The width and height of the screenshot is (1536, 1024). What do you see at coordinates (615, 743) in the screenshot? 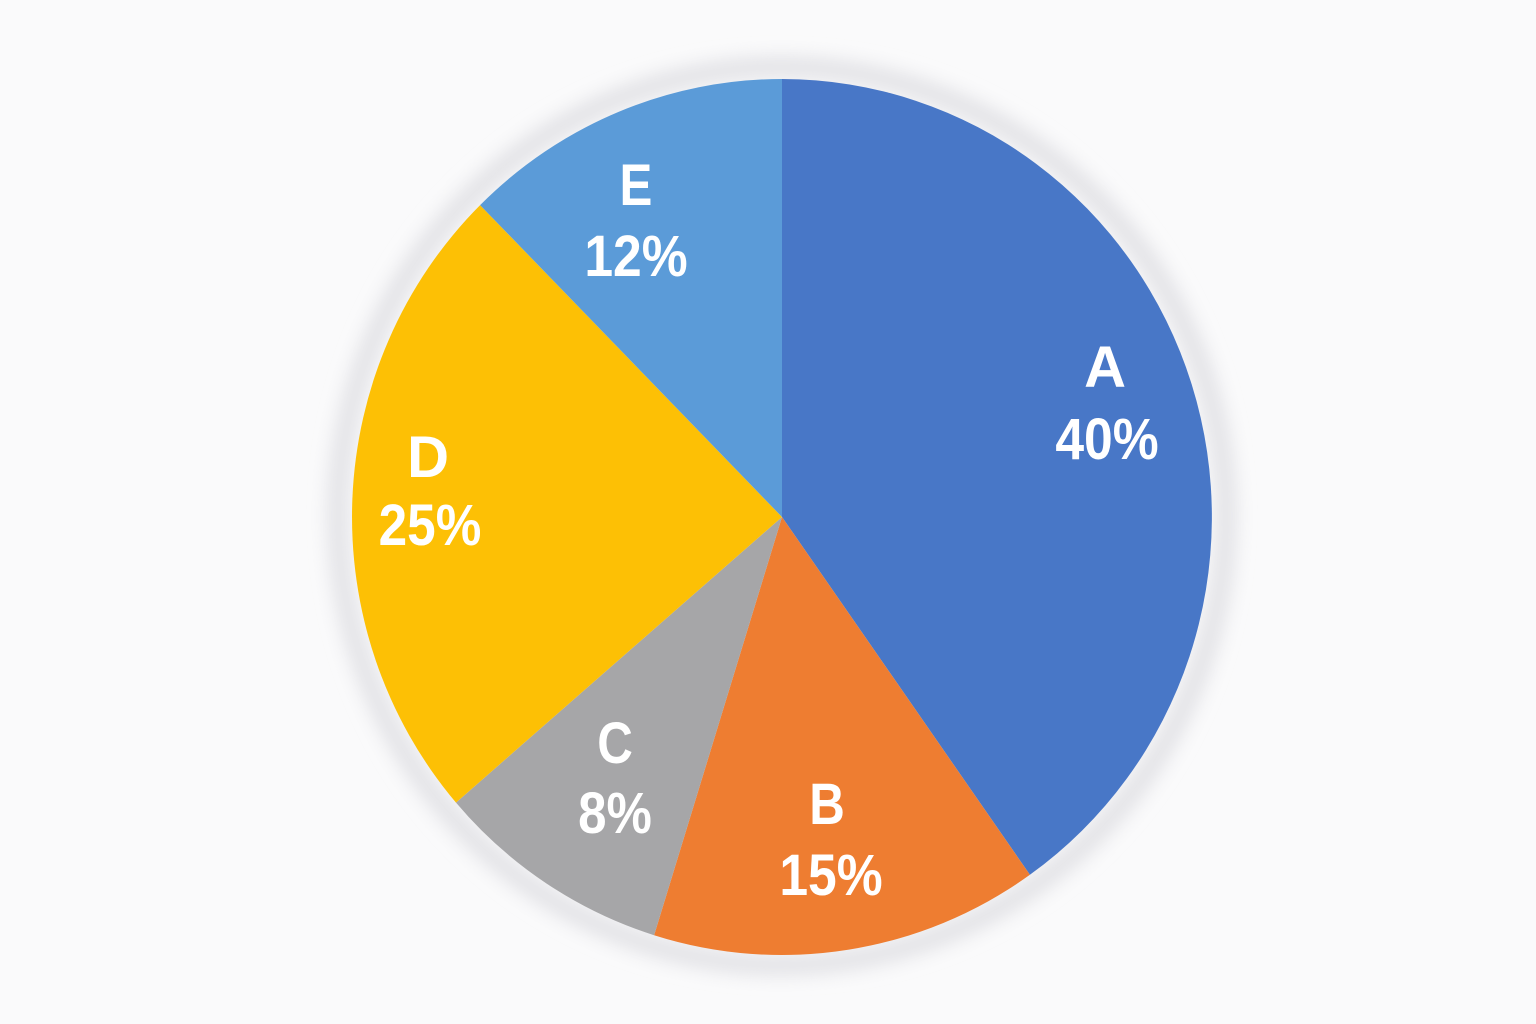
I see `svg-text: C` at bounding box center [615, 743].